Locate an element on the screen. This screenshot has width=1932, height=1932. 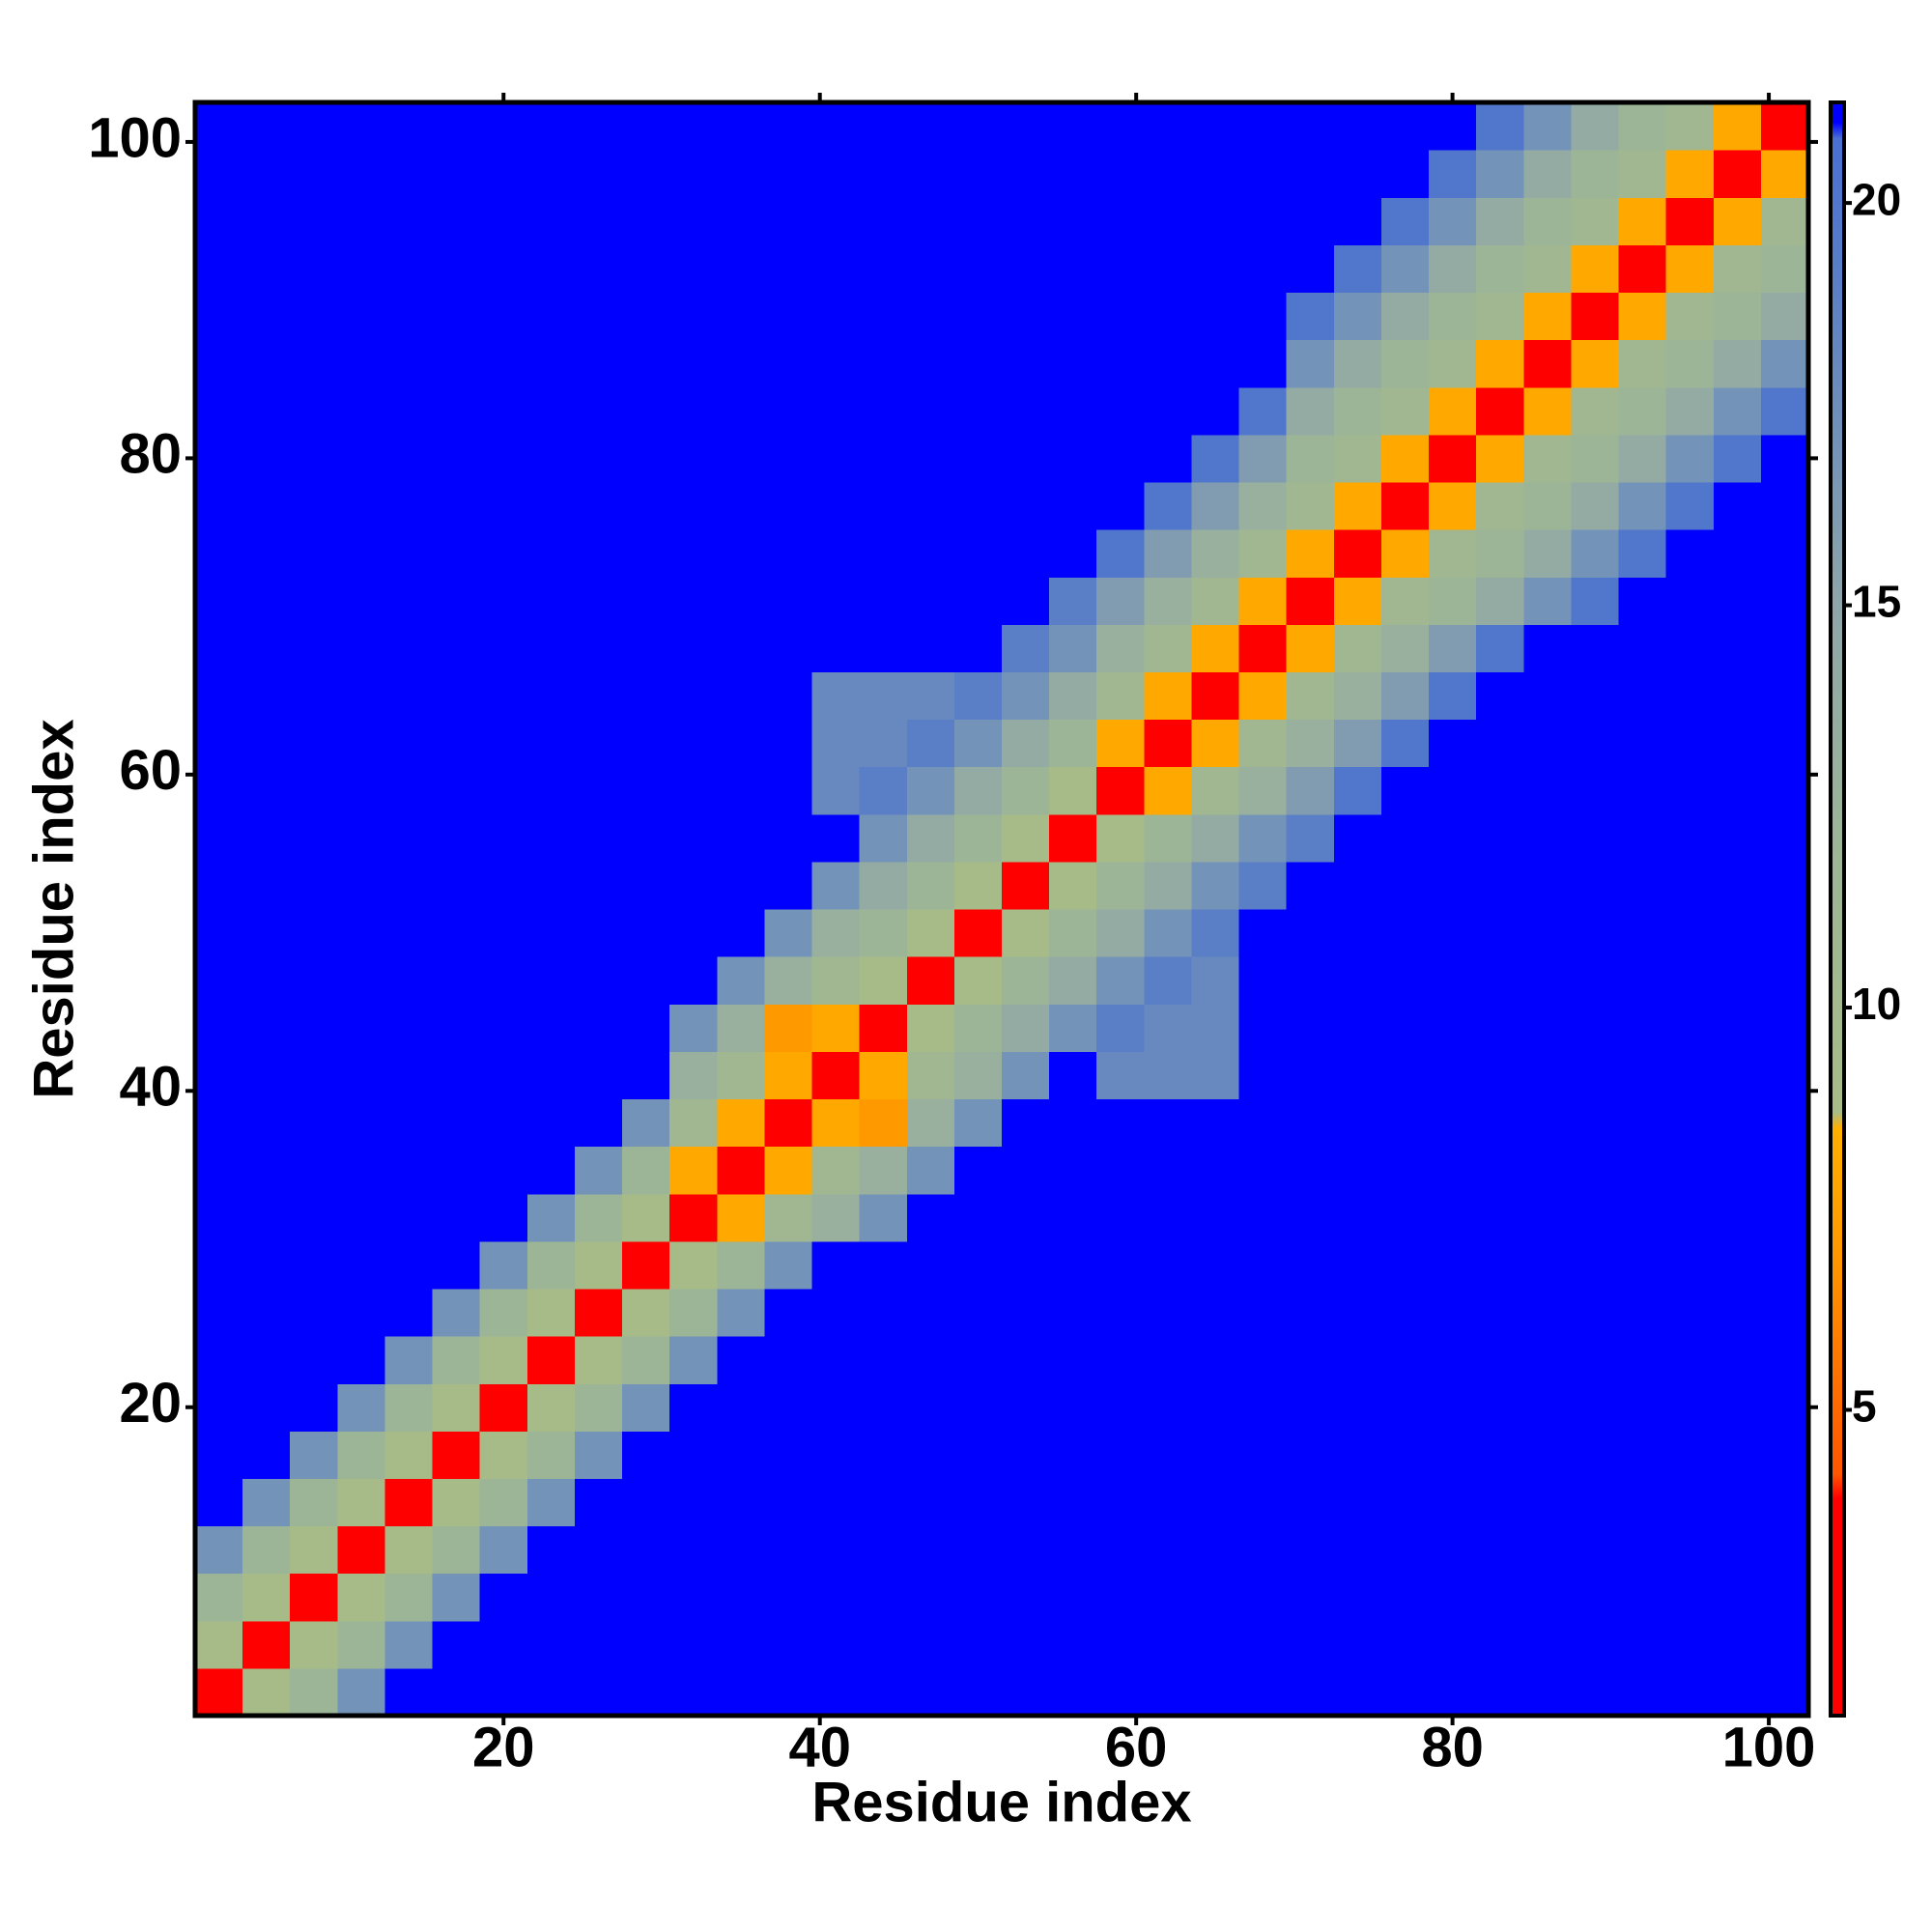
x-tick-label: 20 is located at coordinates (503, 1747).